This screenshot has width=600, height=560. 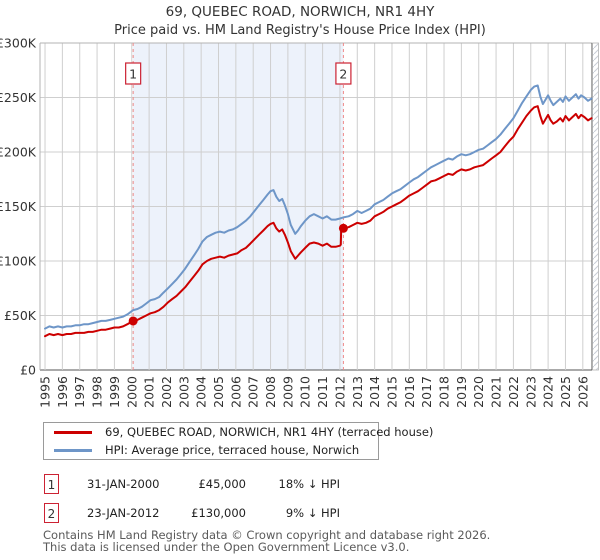 I want to click on sale-marker-badge-label: 1, so click(x=133, y=74).